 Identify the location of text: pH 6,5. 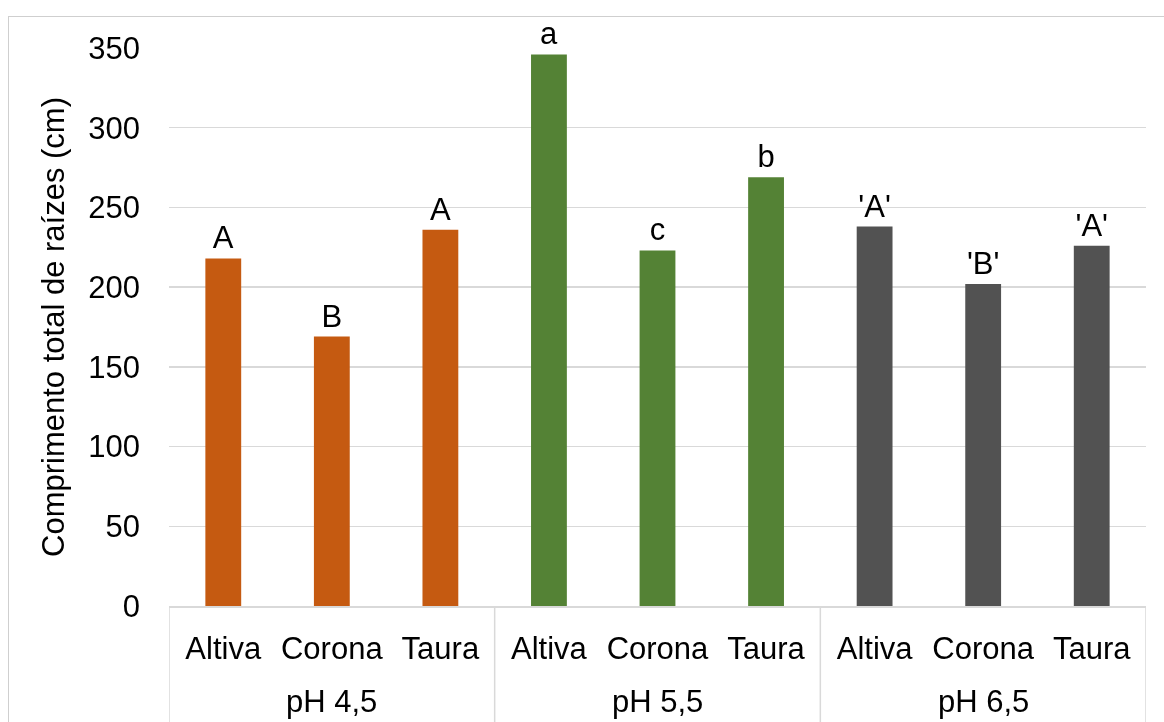
(984, 701).